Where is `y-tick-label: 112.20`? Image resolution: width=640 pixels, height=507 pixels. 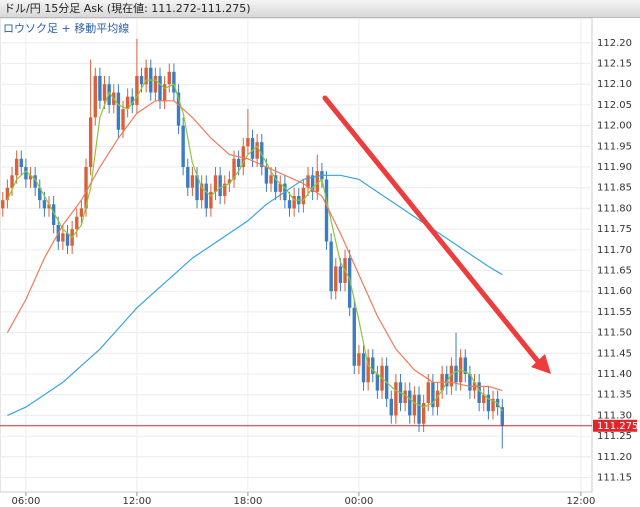 y-tick-label: 112.20 is located at coordinates (614, 43).